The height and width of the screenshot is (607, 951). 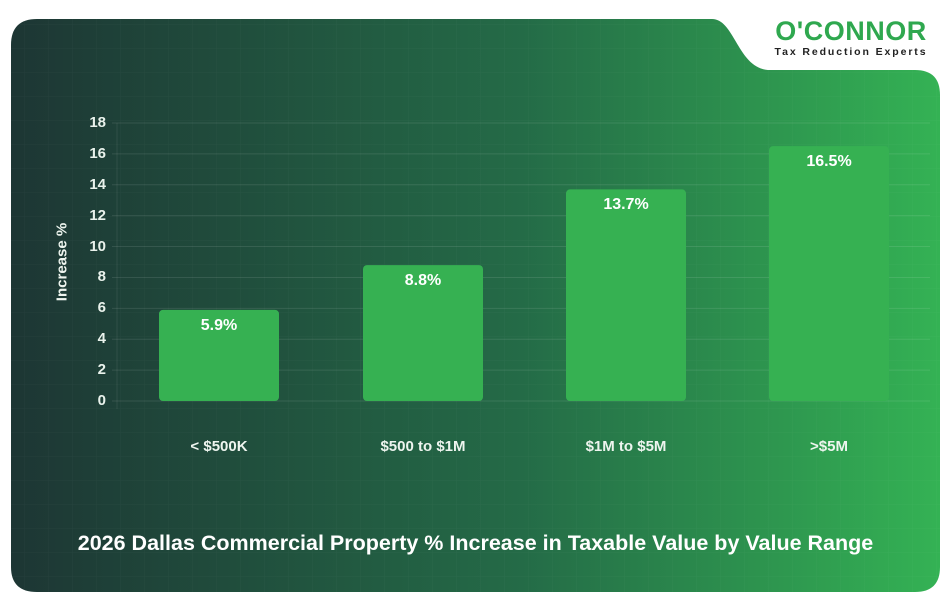 I want to click on logo-wordmark: O'CONNOR, so click(x=851, y=31).